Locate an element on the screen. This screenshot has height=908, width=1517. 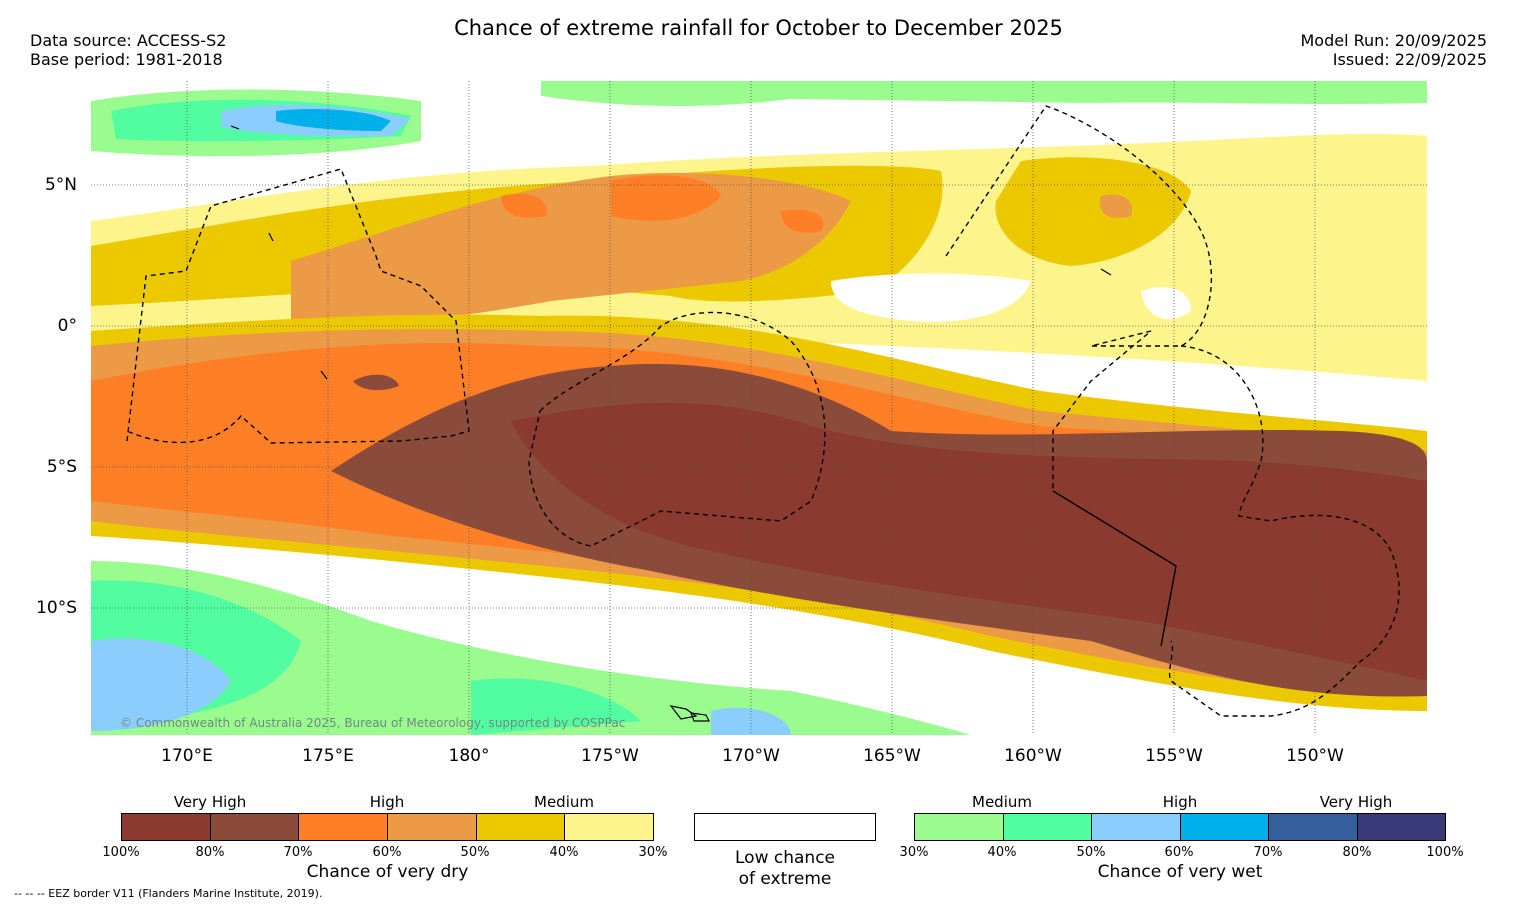
dry-tick: 50% is located at coordinates (475, 852).